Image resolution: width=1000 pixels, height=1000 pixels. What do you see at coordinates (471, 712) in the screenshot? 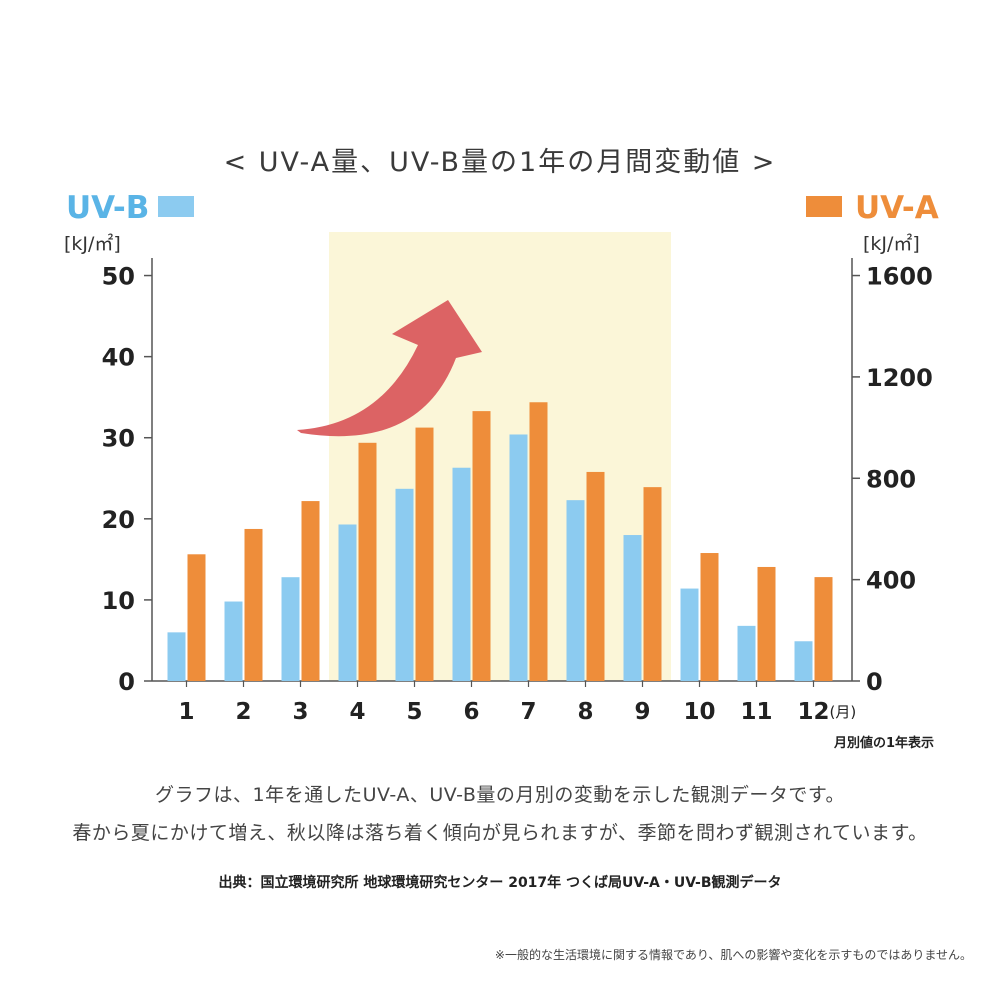
I see `x-tick-label: 6` at bounding box center [471, 712].